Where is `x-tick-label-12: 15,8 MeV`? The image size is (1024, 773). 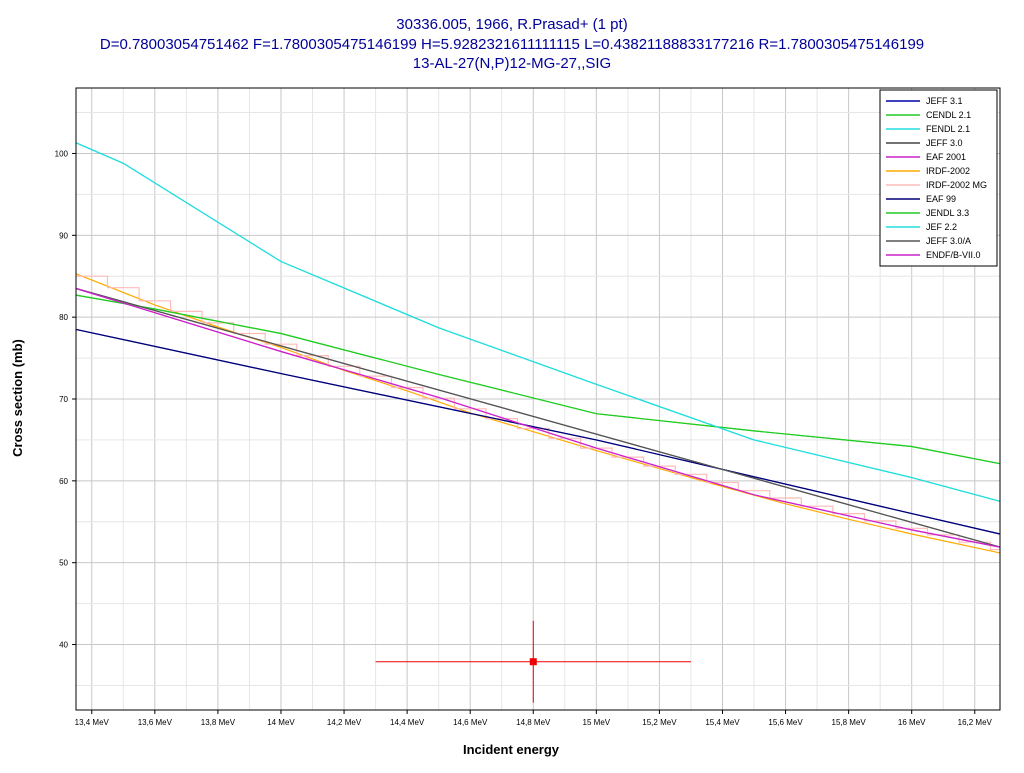
x-tick-label-12: 15,8 MeV is located at coordinates (849, 722).